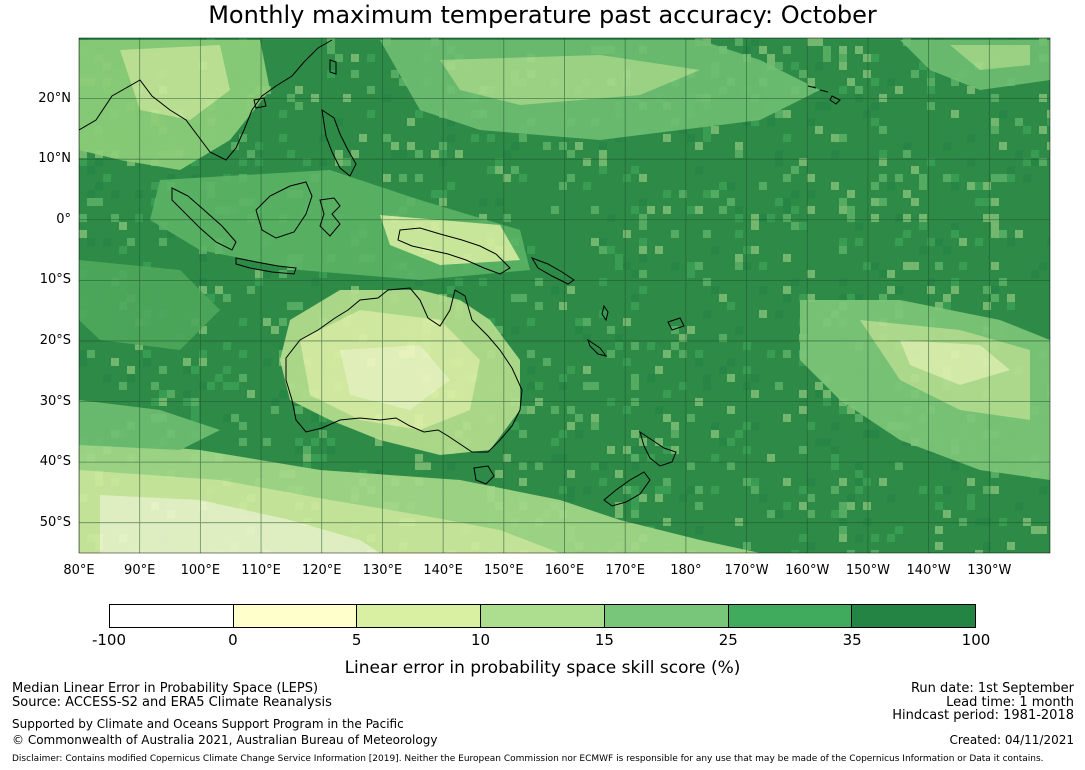 This screenshot has width=1085, height=770. I want to click on longitude-label: 170°W, so click(746, 570).